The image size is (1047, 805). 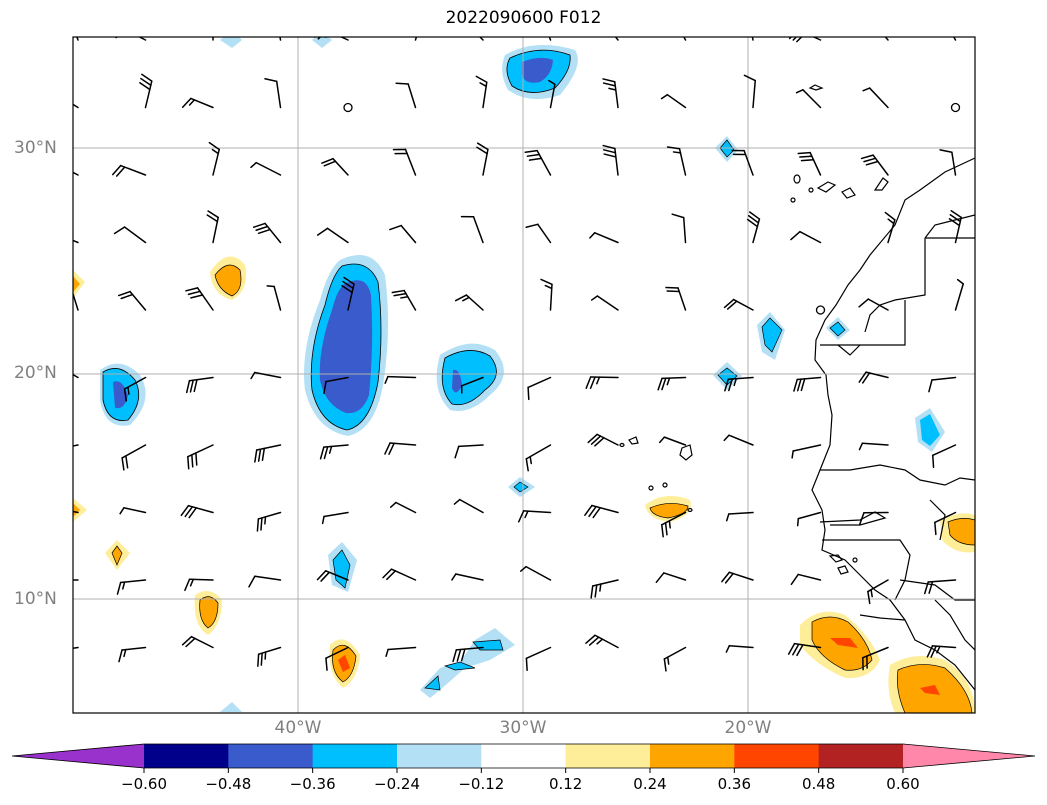 What do you see at coordinates (523, 728) in the screenshot?
I see `lon-label-30w: 30°W` at bounding box center [523, 728].